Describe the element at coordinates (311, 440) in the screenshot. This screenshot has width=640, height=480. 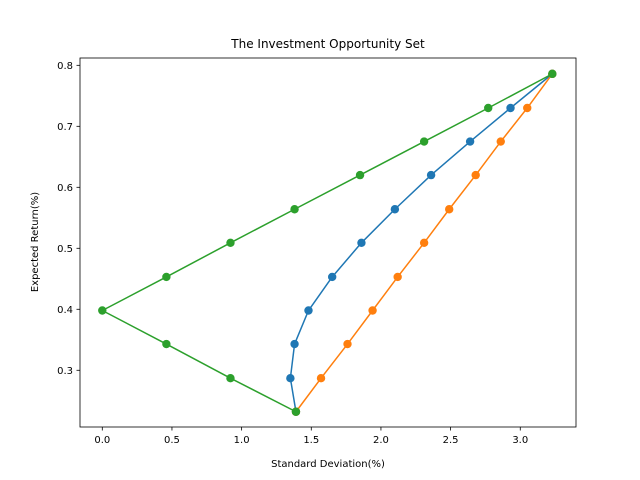
I see `x-tick-label: 1.5` at that location.